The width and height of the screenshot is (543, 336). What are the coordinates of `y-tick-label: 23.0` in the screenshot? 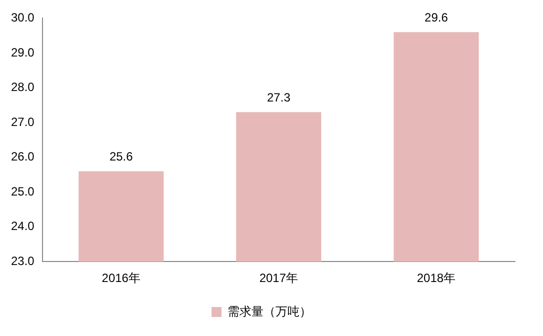 It's located at (22, 261).